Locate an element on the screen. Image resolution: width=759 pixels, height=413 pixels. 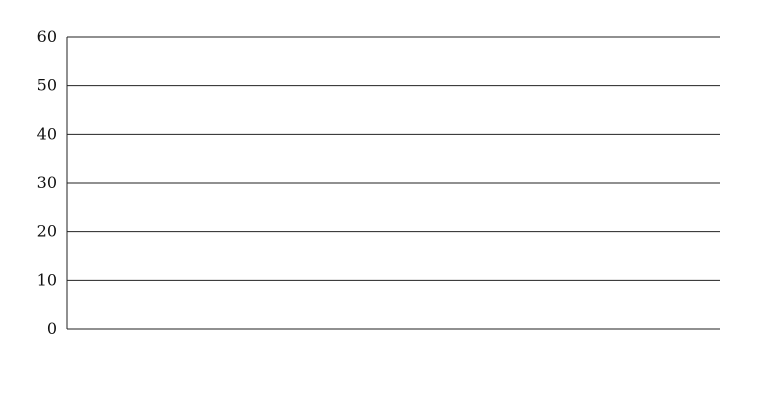
y-tick-label: 10 is located at coordinates (47, 279).